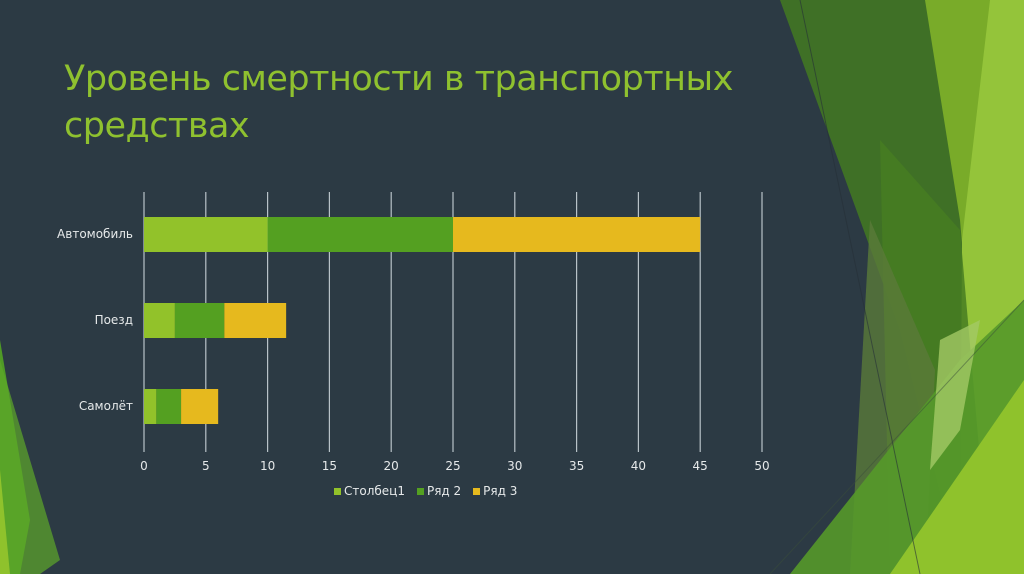 This screenshot has height=574, width=1024. What do you see at coordinates (444, 491) in the screenshot?
I see `legend-label: Ряд 2` at bounding box center [444, 491].